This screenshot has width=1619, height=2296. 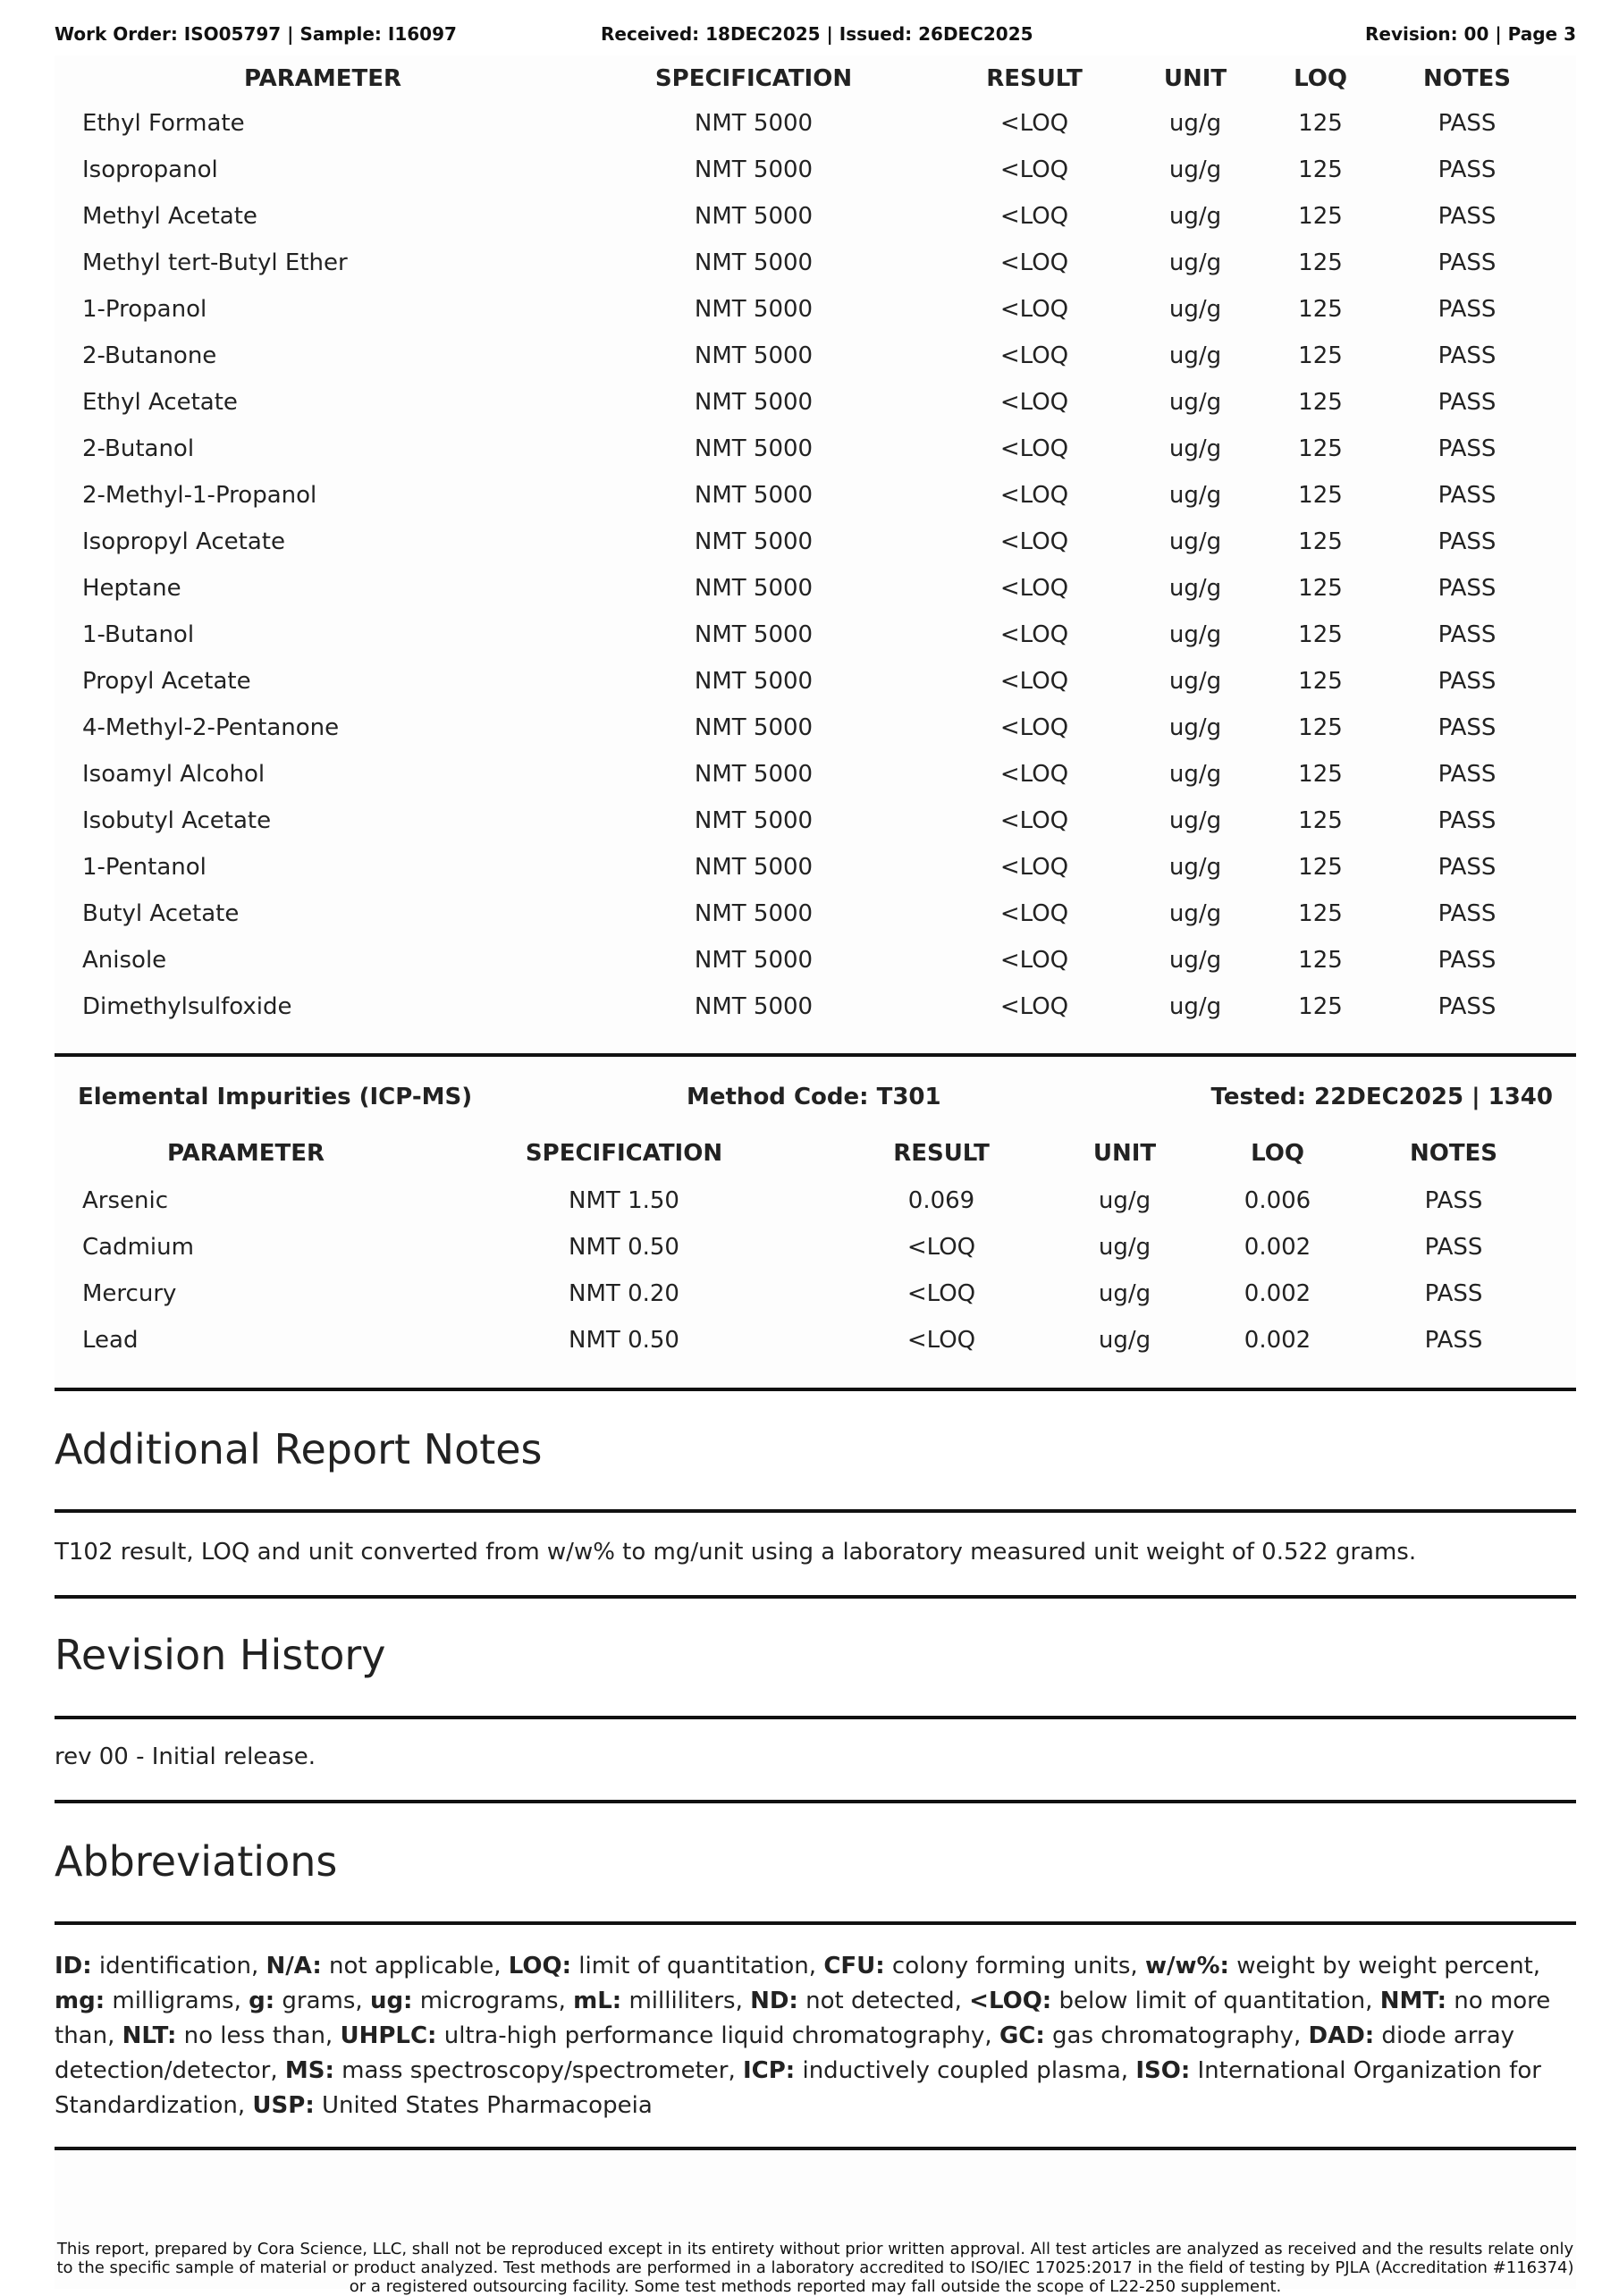 What do you see at coordinates (161, 913) in the screenshot?
I see `cell-parameter: Butyl Acetate` at bounding box center [161, 913].